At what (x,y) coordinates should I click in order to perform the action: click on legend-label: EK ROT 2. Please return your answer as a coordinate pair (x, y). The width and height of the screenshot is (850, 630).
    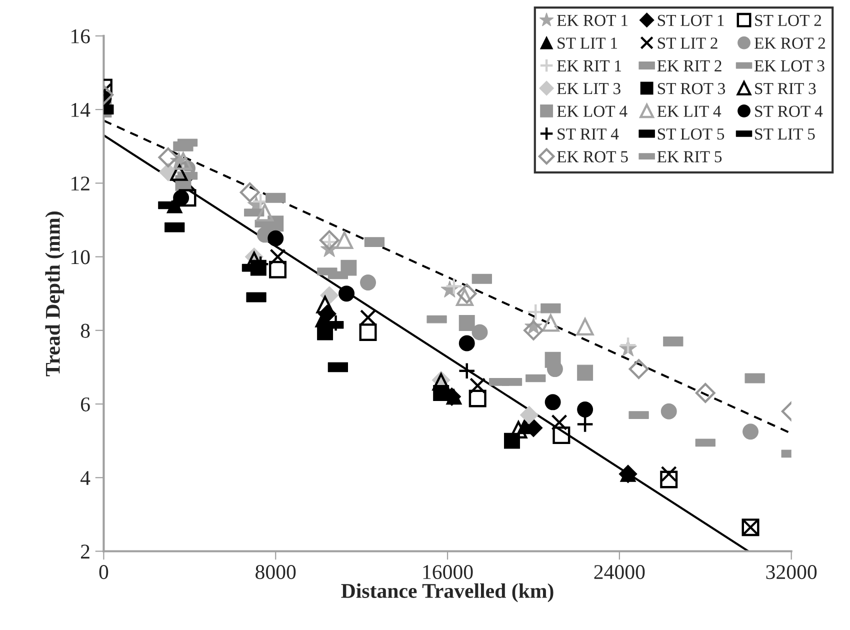
    Looking at the image, I should click on (790, 43).